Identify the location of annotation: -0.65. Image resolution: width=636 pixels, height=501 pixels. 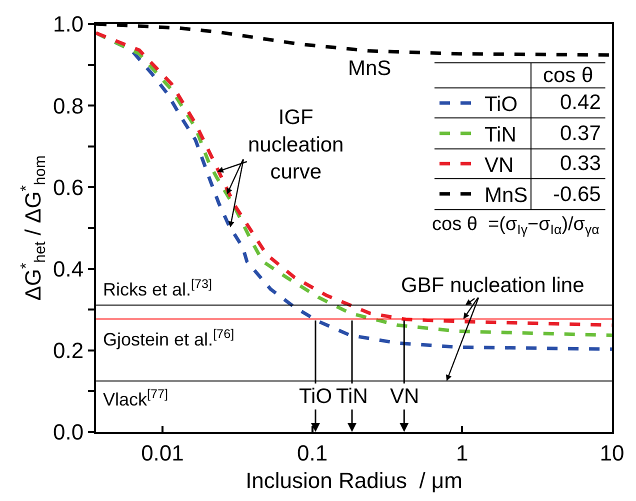
(577, 194).